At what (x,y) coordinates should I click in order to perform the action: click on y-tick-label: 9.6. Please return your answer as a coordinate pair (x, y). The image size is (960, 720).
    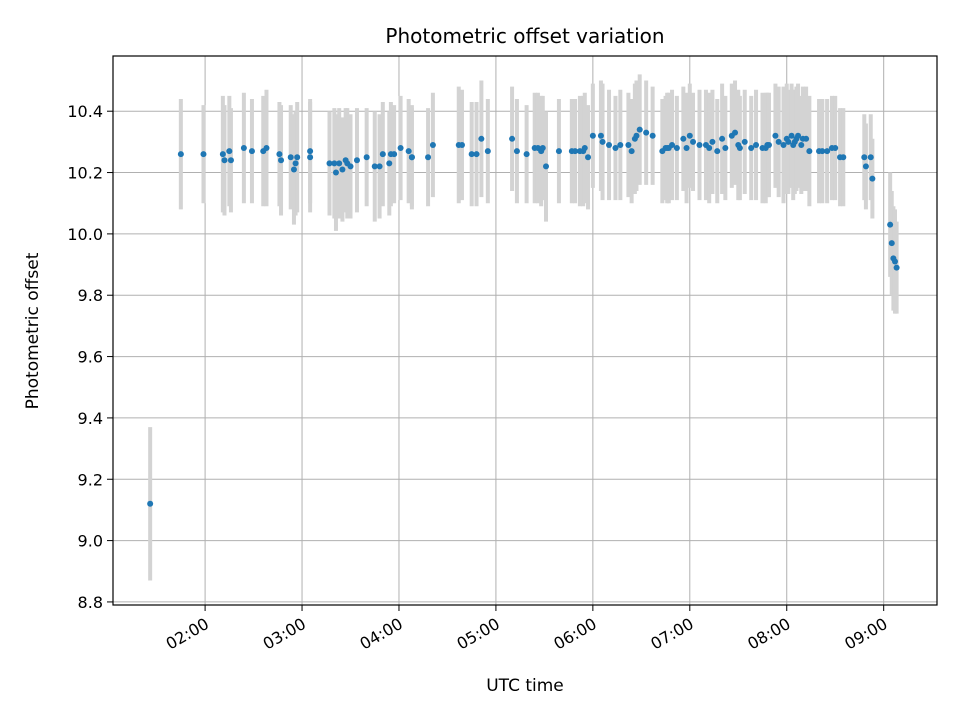
    Looking at the image, I should click on (90, 357).